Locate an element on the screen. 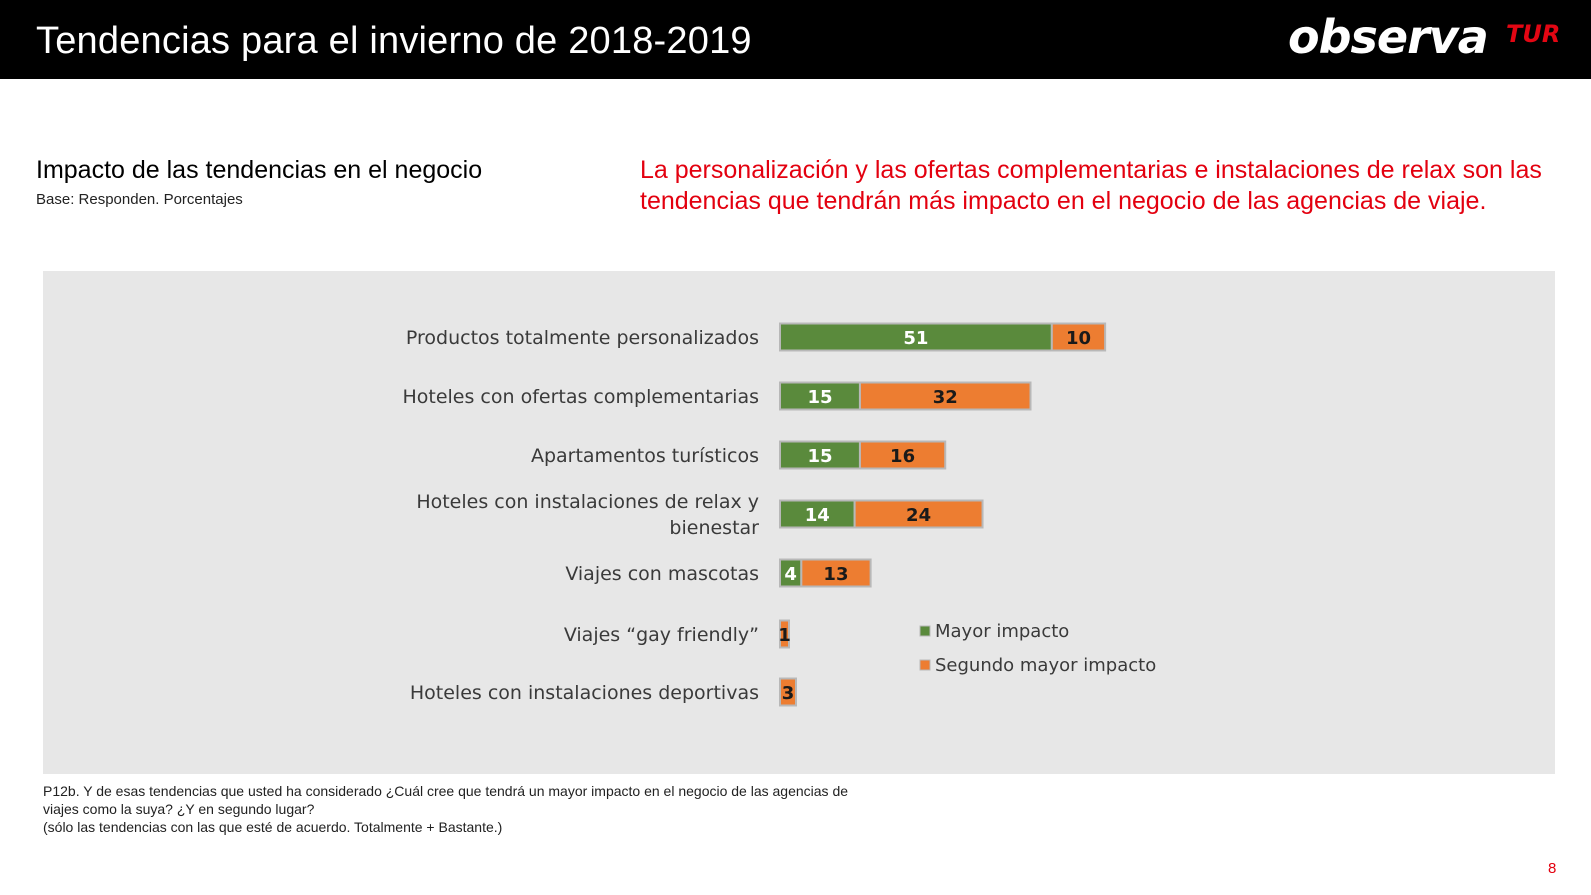  bar-value-label: 51 is located at coordinates (915, 338).